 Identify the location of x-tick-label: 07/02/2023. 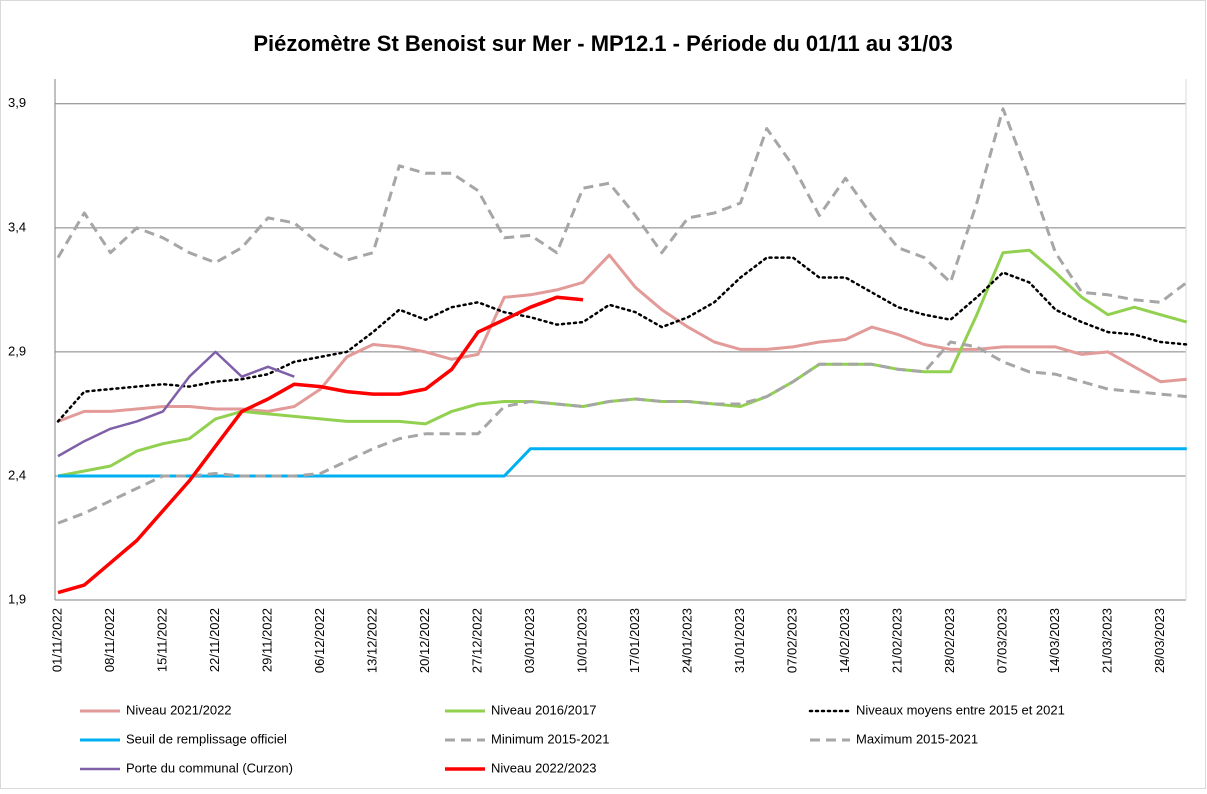
(791, 640).